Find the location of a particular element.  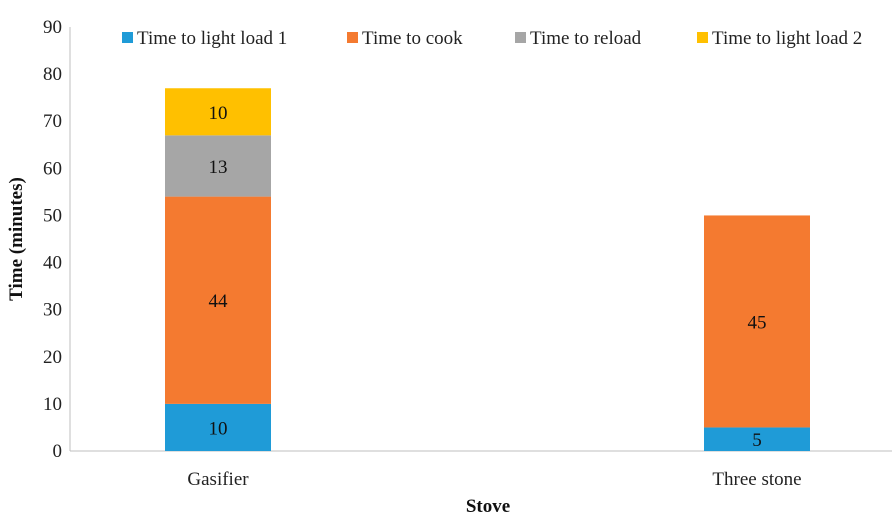

x-category-label: Gasifier is located at coordinates (218, 479).